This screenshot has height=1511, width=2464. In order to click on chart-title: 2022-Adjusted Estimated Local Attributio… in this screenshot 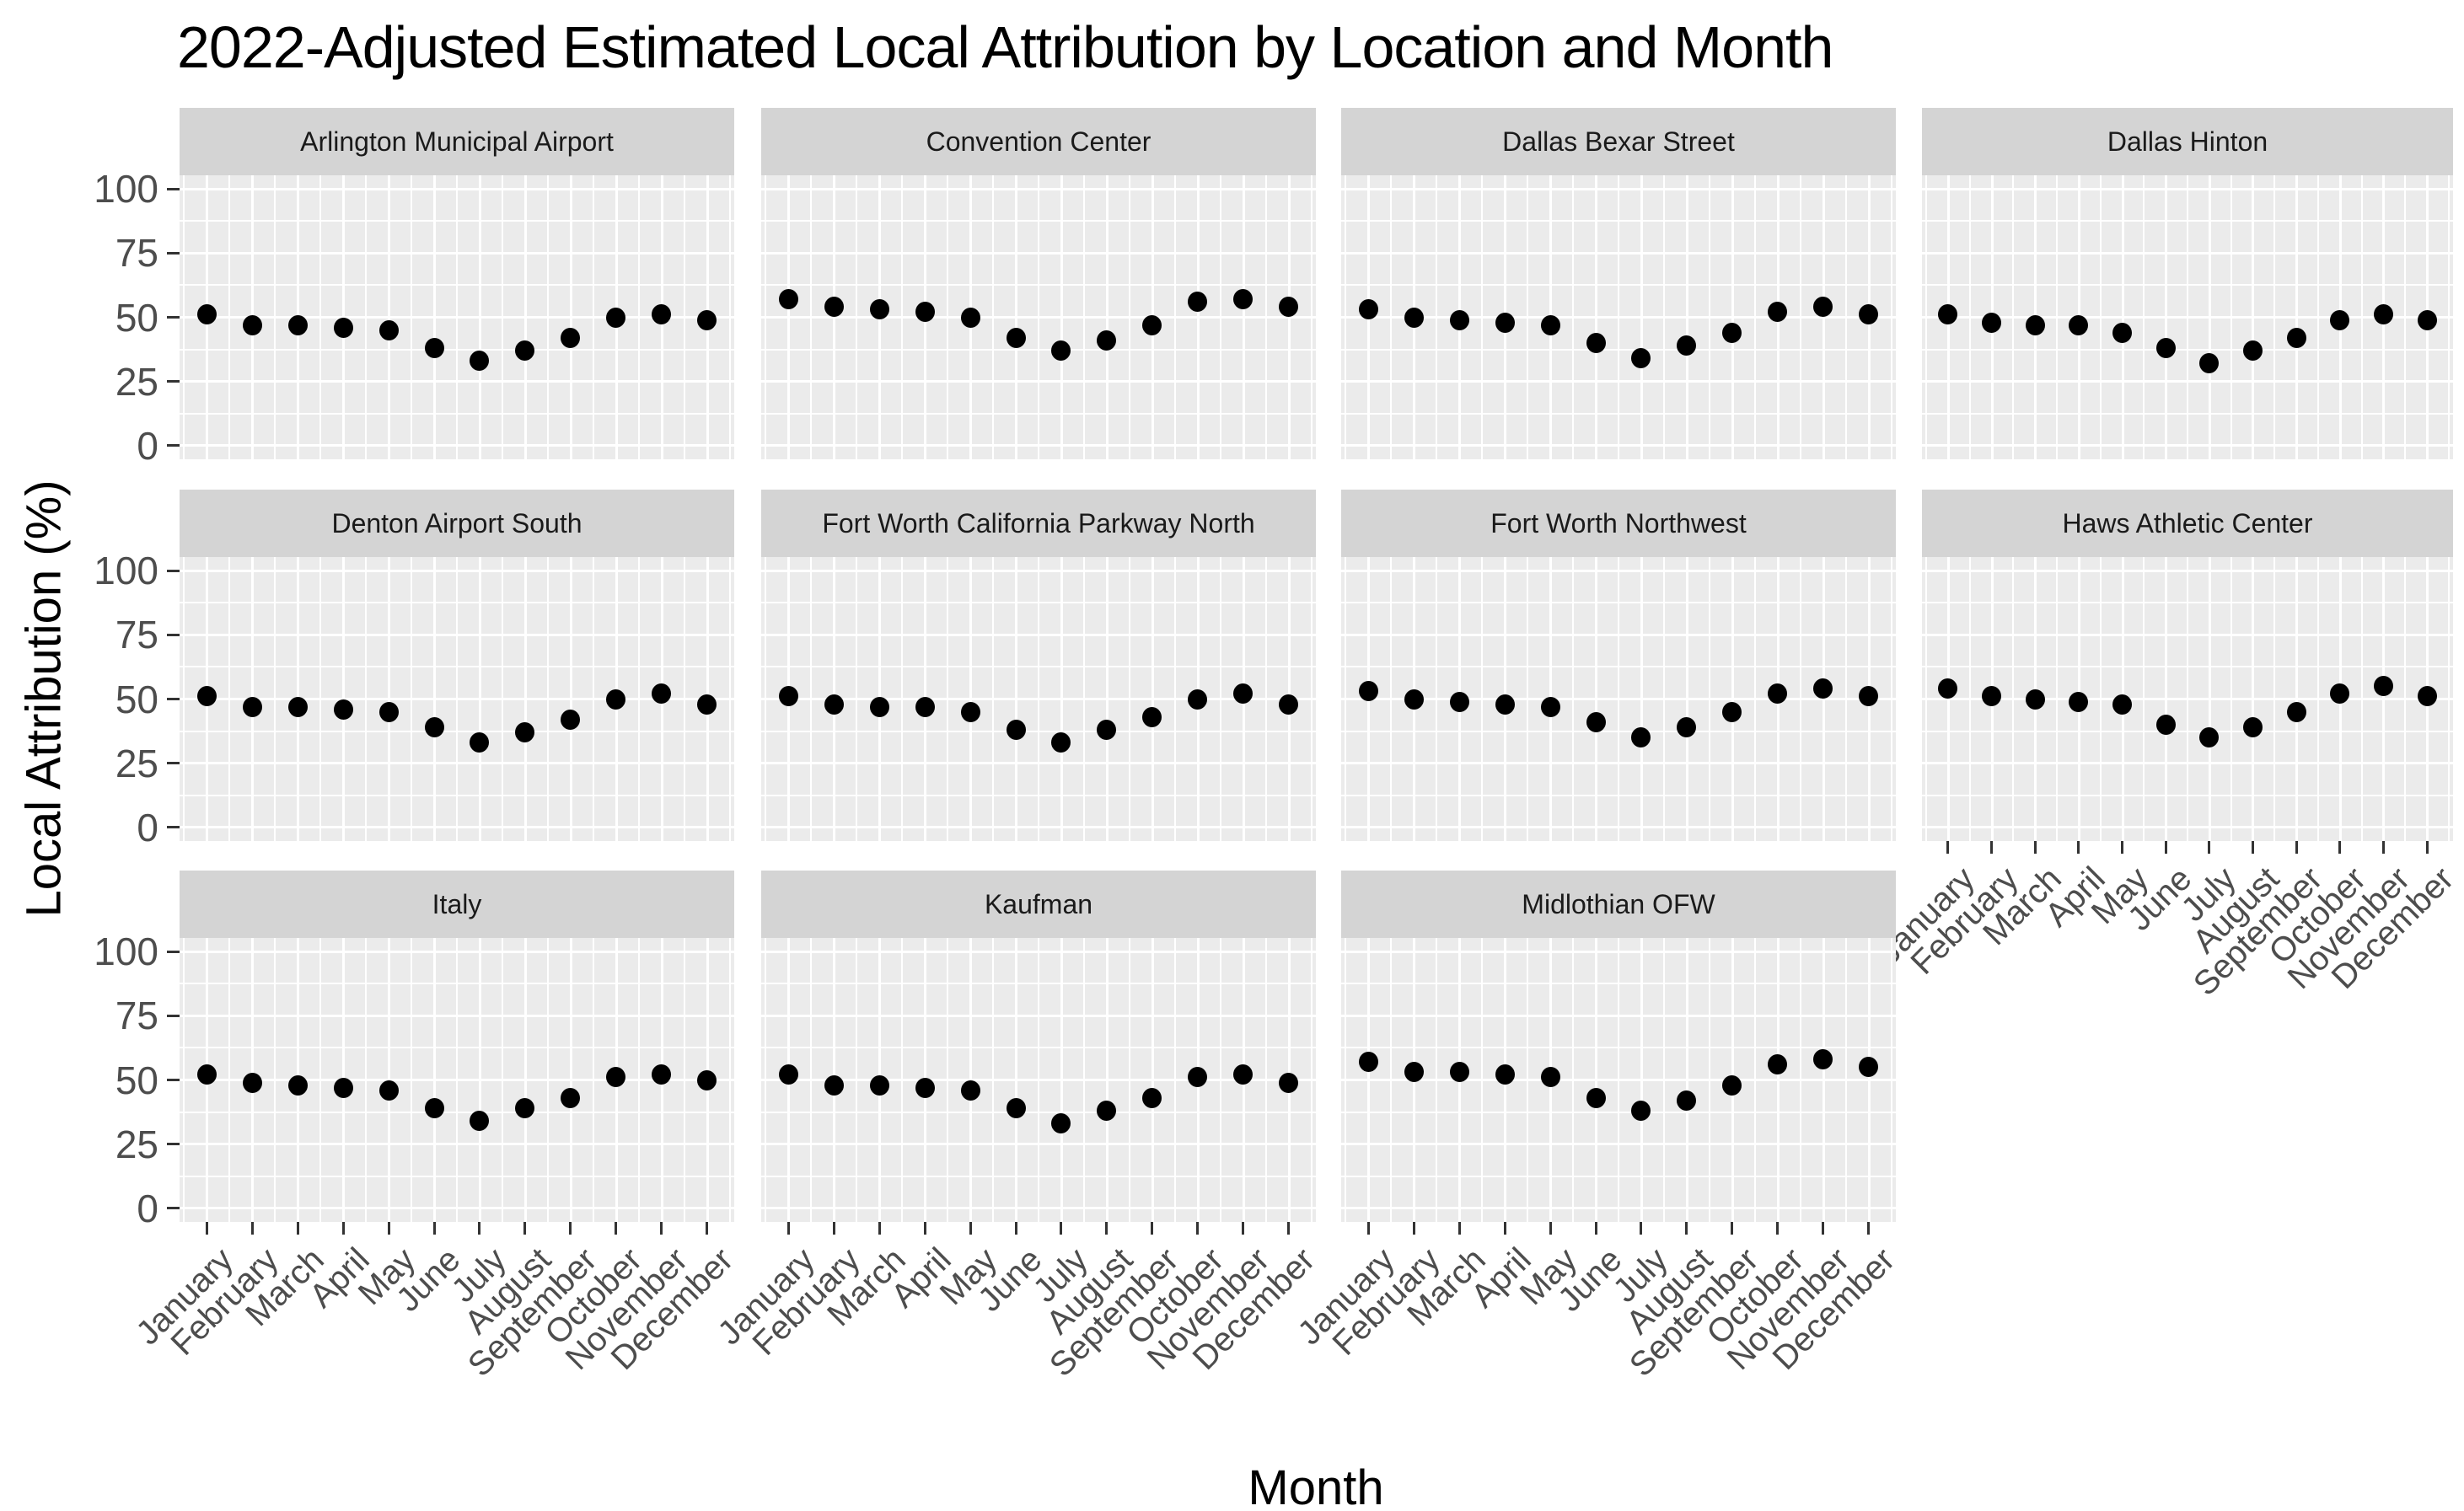, I will do `click(1005, 47)`.